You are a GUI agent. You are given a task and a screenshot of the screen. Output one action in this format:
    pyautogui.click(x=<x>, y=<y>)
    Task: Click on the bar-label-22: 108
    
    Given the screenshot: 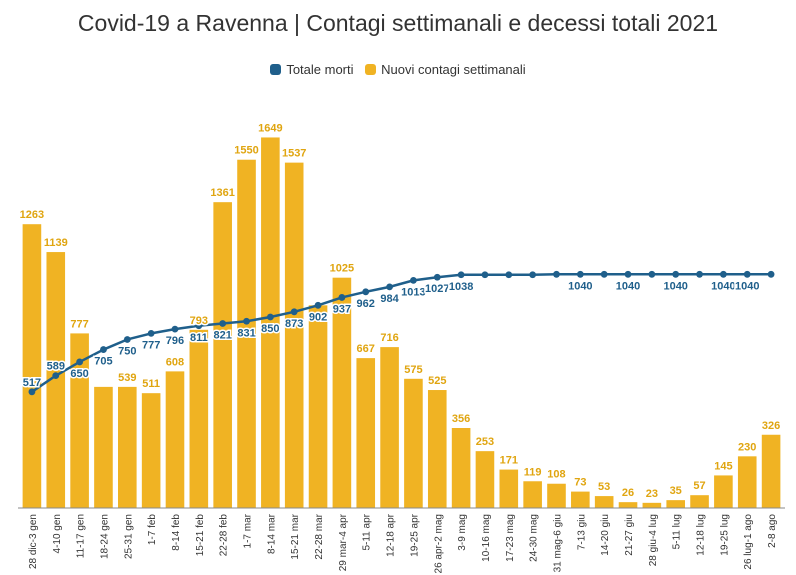 What is the action you would take?
    pyautogui.click(x=556, y=475)
    